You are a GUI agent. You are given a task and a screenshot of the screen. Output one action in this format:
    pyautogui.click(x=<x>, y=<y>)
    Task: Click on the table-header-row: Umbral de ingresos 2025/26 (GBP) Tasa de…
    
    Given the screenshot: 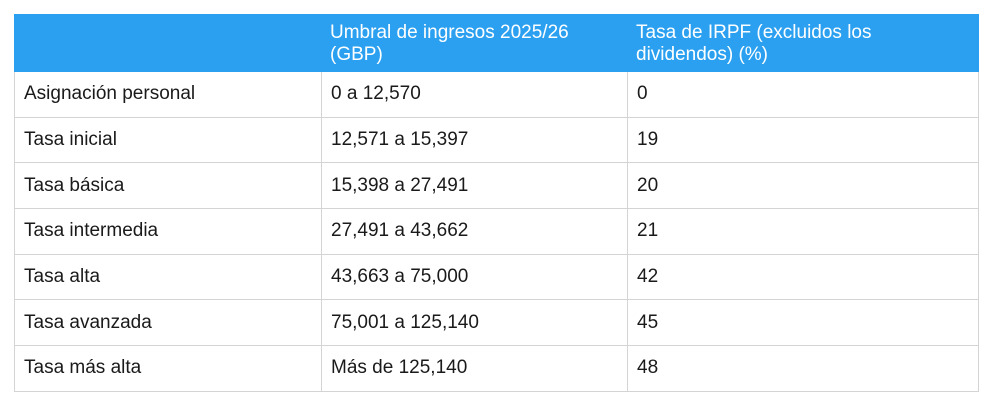 What is the action you would take?
    pyautogui.click(x=496, y=43)
    